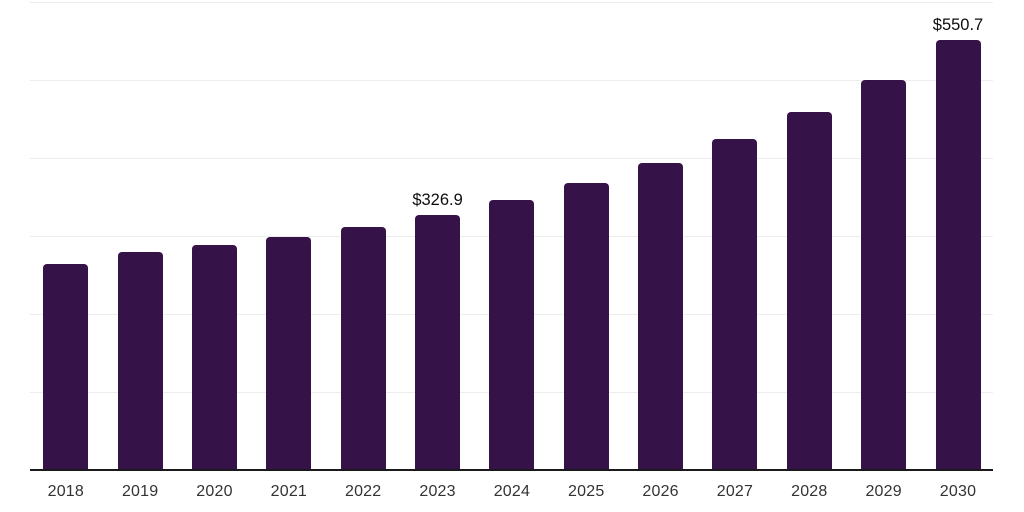  What do you see at coordinates (437, 491) in the screenshot?
I see `x-tick-label-2023: 2023` at bounding box center [437, 491].